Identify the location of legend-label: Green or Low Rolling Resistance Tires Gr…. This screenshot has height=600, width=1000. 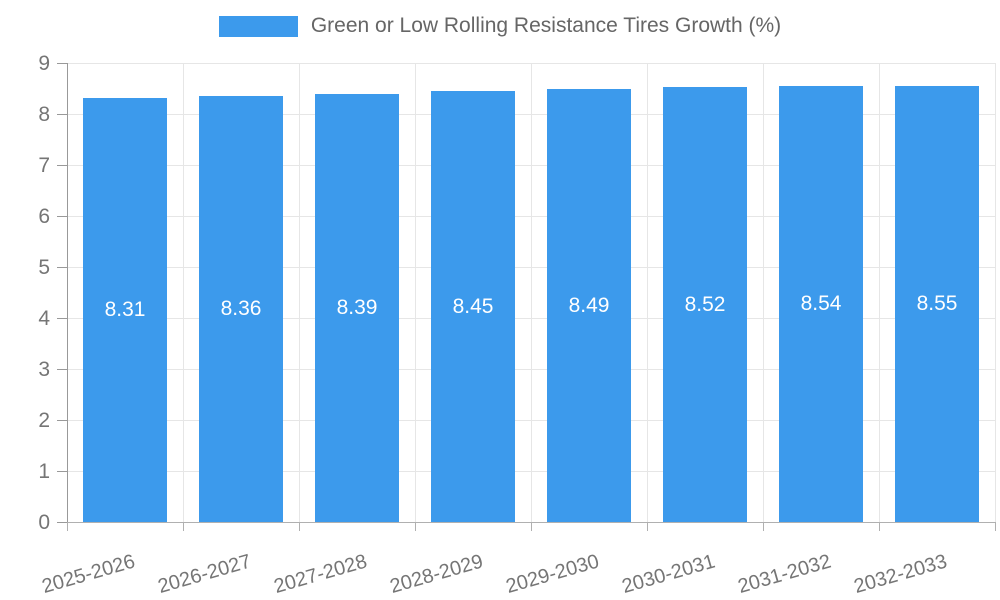
(546, 25).